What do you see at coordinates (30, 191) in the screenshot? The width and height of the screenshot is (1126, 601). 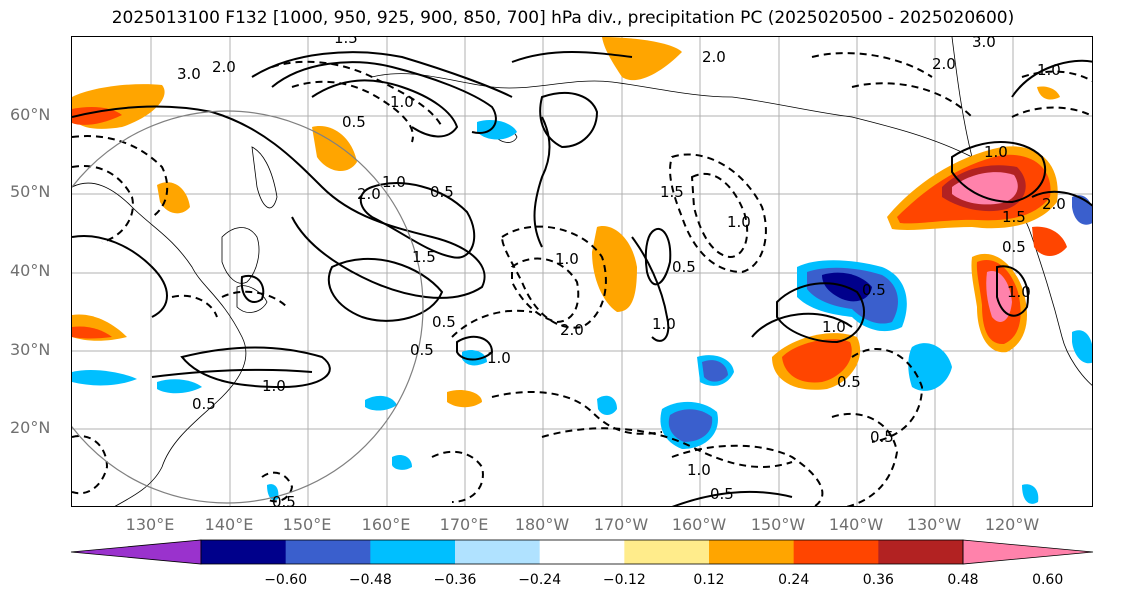 I see `lat-label: 50°N` at bounding box center [30, 191].